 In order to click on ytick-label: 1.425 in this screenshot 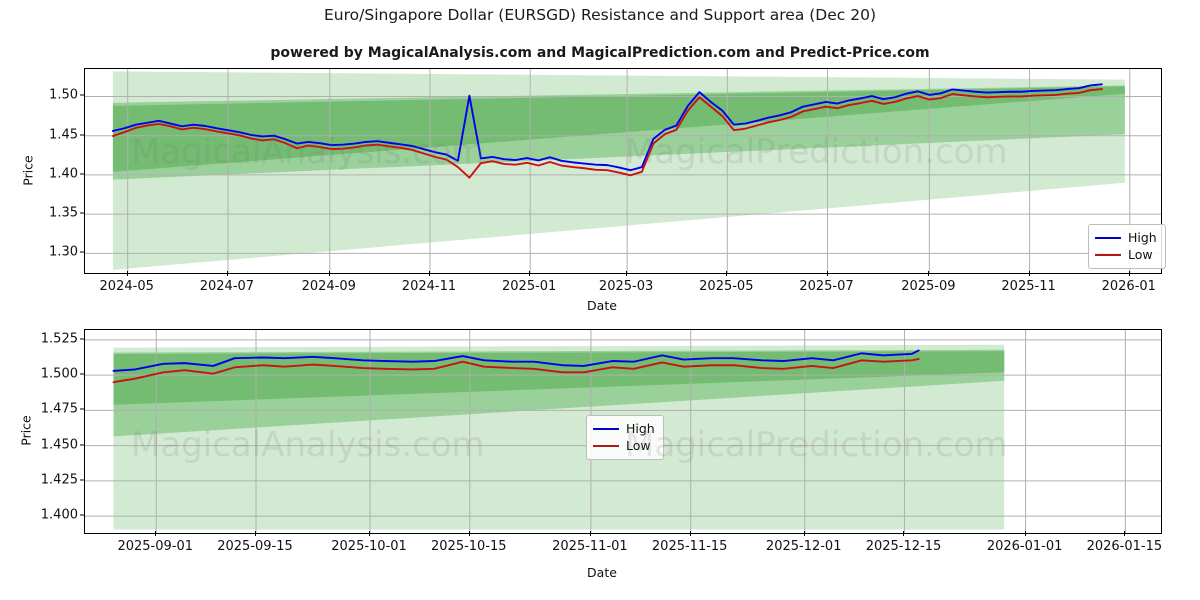, I will do `click(59, 480)`.